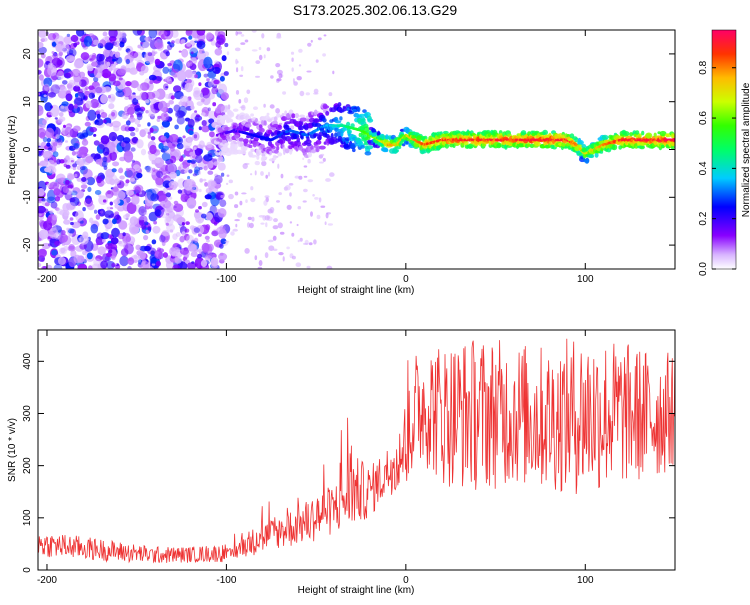  What do you see at coordinates (27, 361) in the screenshot?
I see `y-tick-label: 400` at bounding box center [27, 361].